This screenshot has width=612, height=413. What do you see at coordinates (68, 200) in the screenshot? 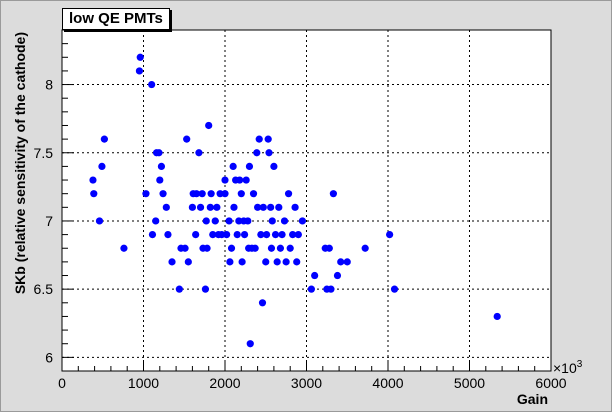
I see `y-axis-ticks` at bounding box center [68, 200].